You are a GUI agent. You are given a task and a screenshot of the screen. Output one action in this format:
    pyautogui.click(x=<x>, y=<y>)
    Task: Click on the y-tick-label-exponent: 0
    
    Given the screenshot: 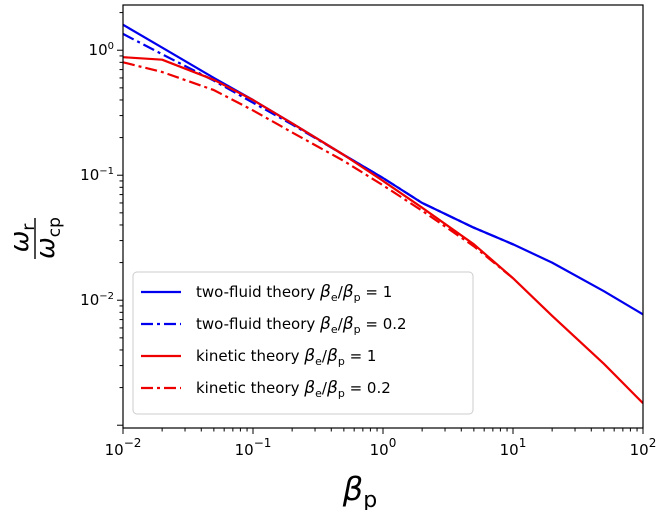 What is the action you would take?
    pyautogui.click(x=111, y=46)
    